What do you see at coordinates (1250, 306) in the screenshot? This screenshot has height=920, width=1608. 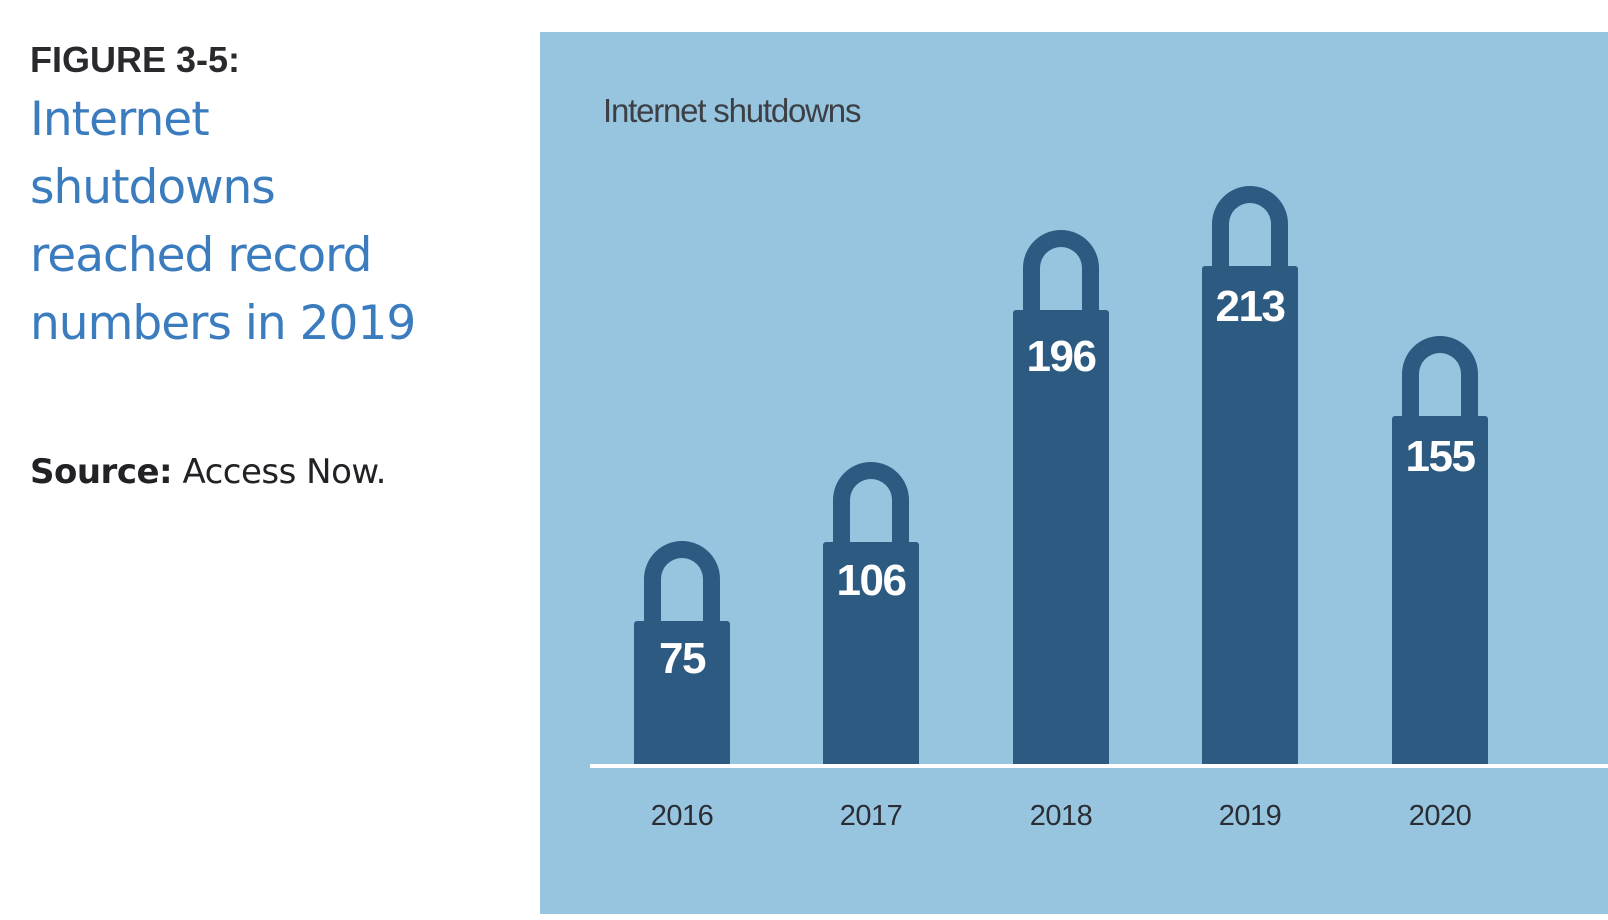 I see `bar-value-label: 213` at bounding box center [1250, 306].